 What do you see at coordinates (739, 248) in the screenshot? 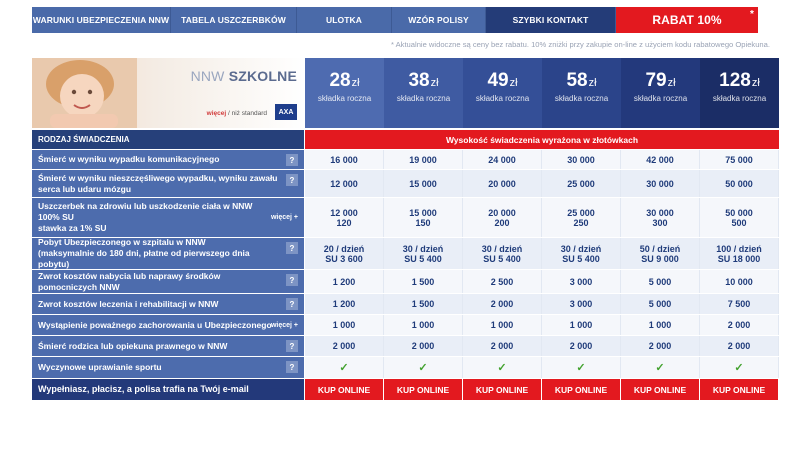
I see `benefit-value: 100 / dzień` at bounding box center [739, 248].